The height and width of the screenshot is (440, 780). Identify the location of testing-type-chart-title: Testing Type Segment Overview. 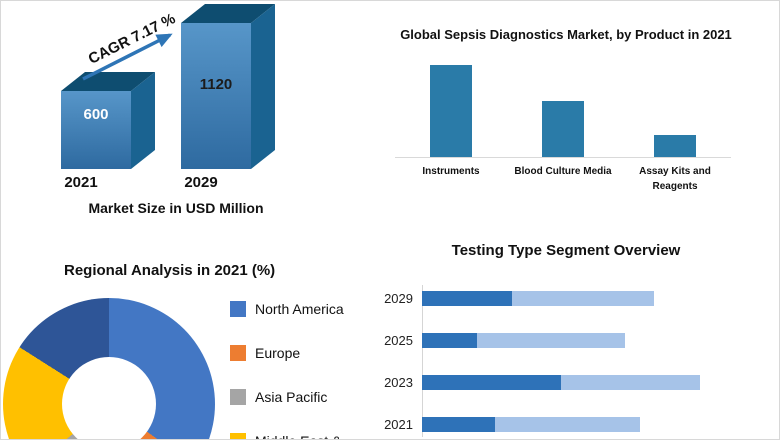
(566, 250).